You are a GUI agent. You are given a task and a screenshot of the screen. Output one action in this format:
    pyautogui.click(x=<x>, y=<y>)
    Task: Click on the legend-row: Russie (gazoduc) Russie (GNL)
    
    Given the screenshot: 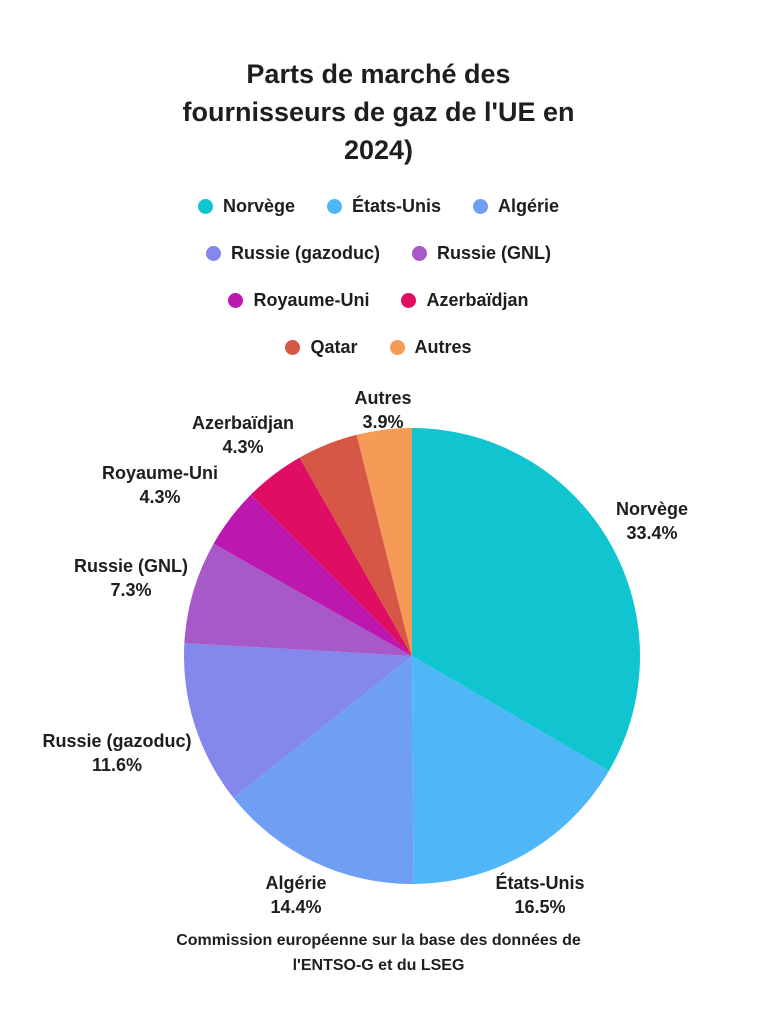 What is the action you would take?
    pyautogui.click(x=378, y=253)
    